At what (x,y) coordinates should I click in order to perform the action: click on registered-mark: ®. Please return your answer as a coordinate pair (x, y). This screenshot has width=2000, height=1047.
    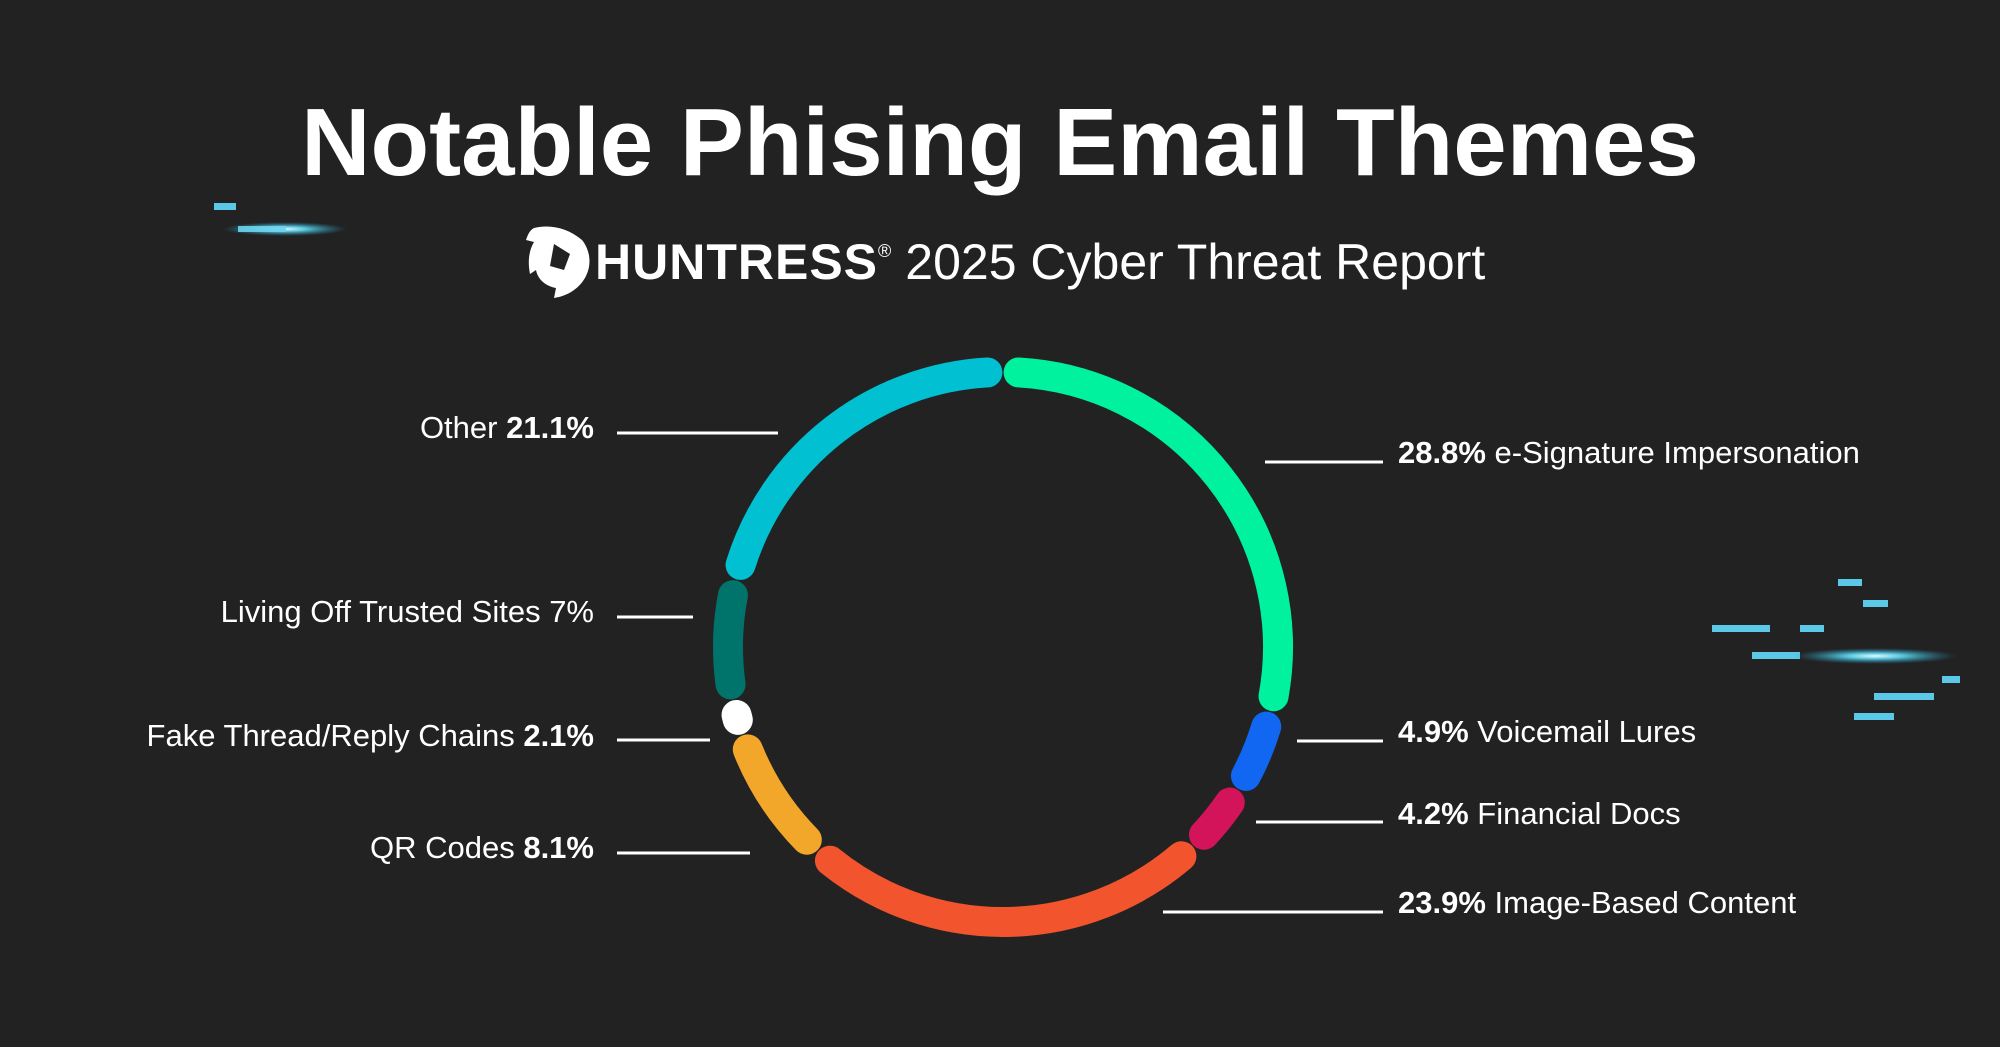
    Looking at the image, I should click on (884, 251).